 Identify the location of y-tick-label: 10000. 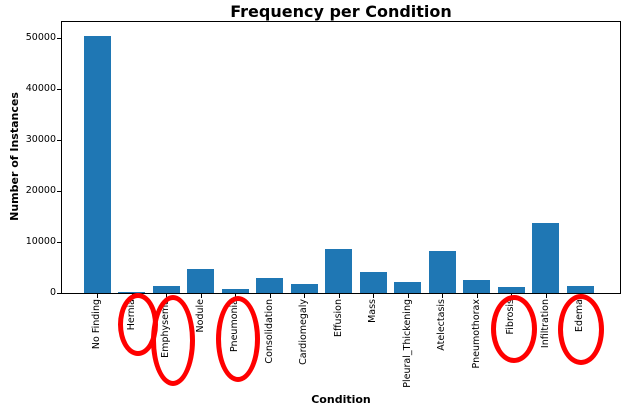
(40, 242).